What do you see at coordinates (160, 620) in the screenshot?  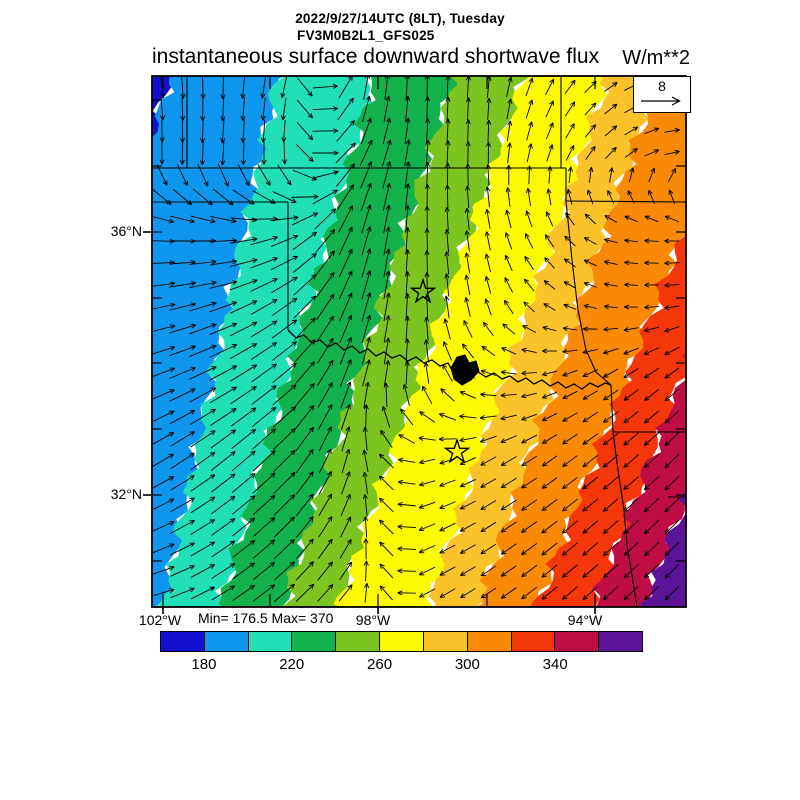 I see `lon-axis-label: 102°W` at bounding box center [160, 620].